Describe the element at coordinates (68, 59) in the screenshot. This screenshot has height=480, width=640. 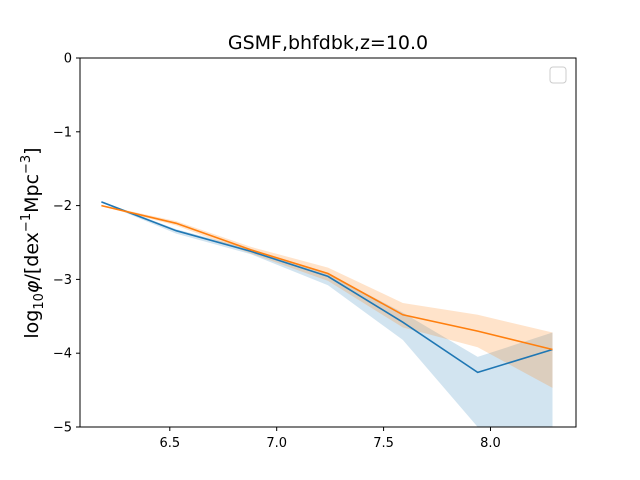
I see `y-tick-label: 0` at that location.